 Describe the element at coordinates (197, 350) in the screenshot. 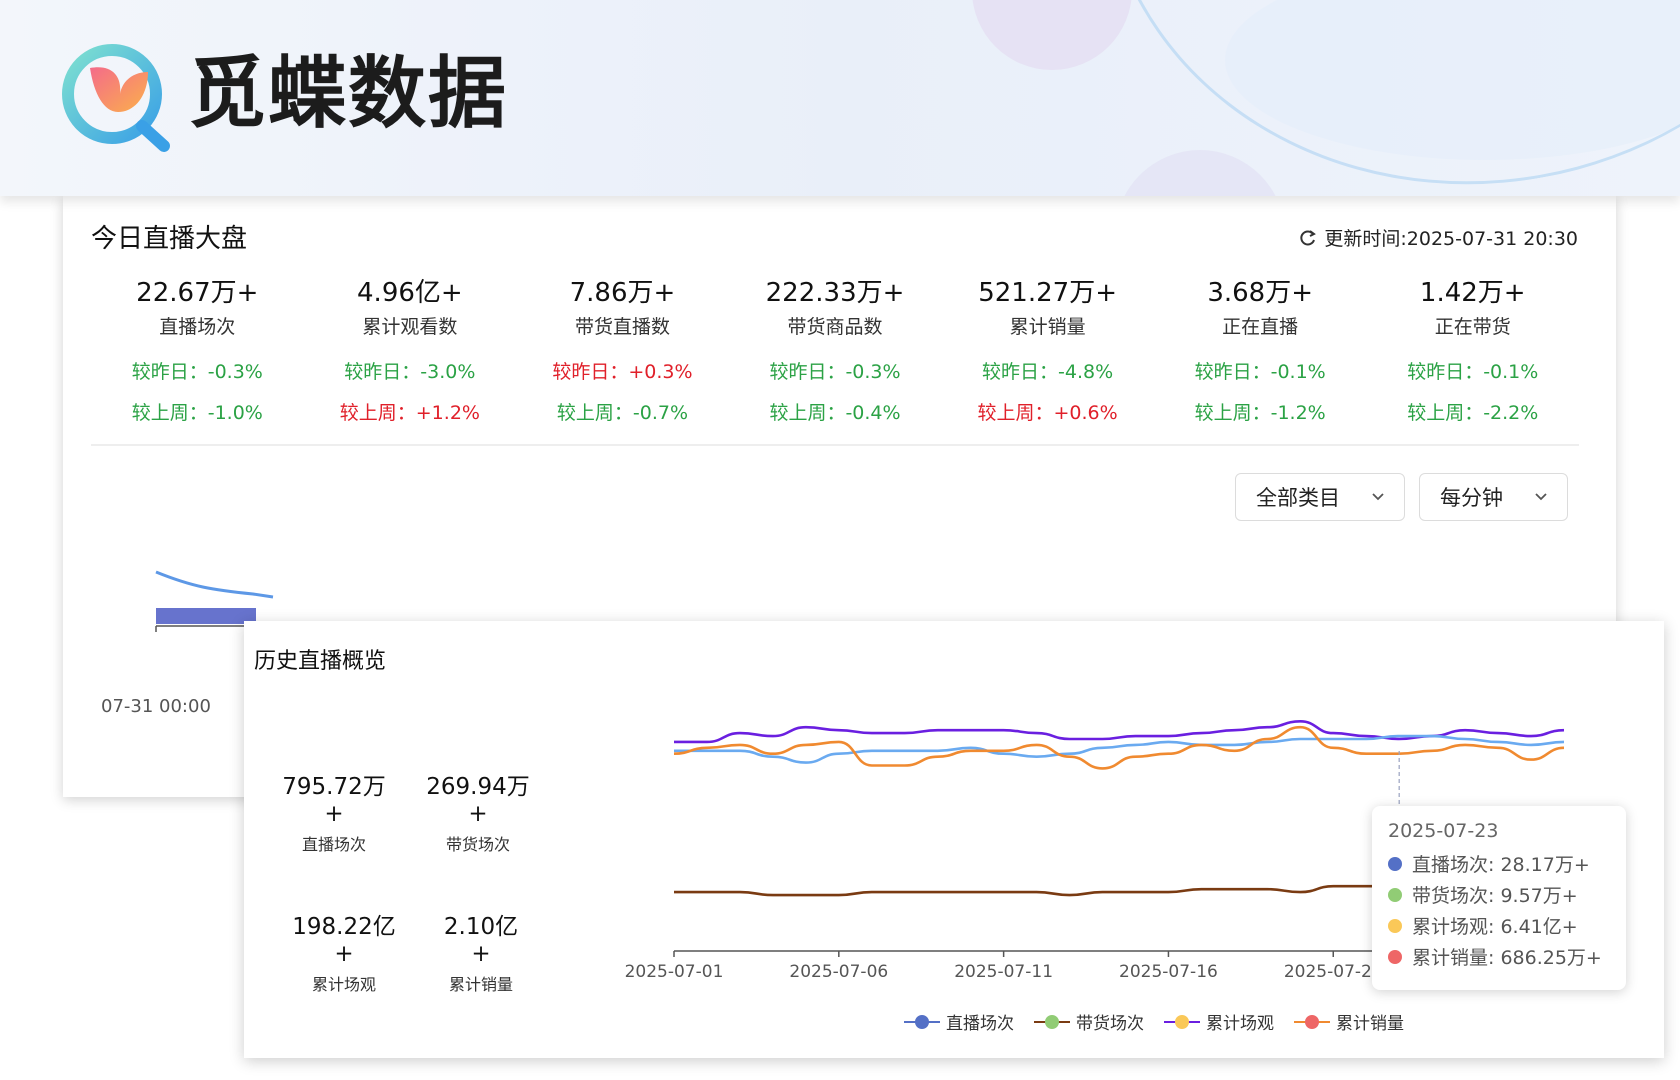

I see `stat-item: 22.67万+ 直播场次 较昨日：-0.3% 较上周：-1.0%` at that location.